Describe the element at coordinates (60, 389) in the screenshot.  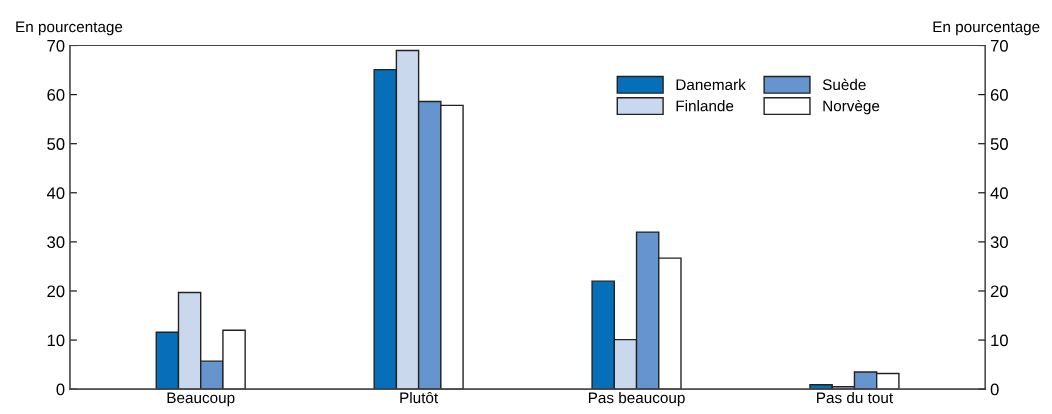
I see `y-tick-label: 0` at that location.